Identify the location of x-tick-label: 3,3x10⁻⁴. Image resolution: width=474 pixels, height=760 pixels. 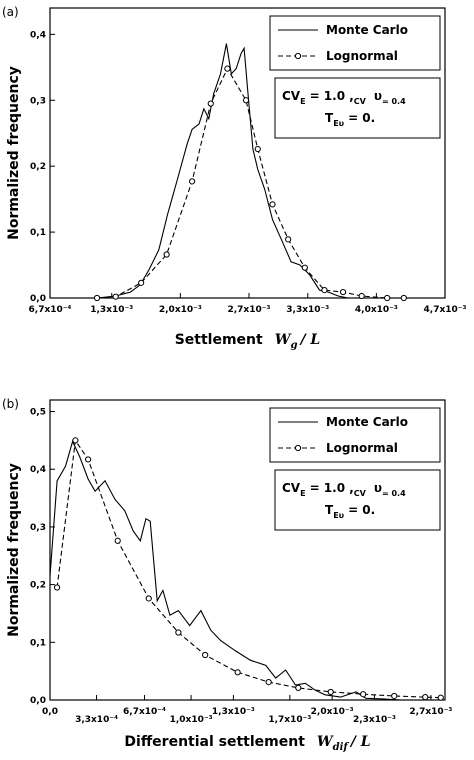
(96, 720).